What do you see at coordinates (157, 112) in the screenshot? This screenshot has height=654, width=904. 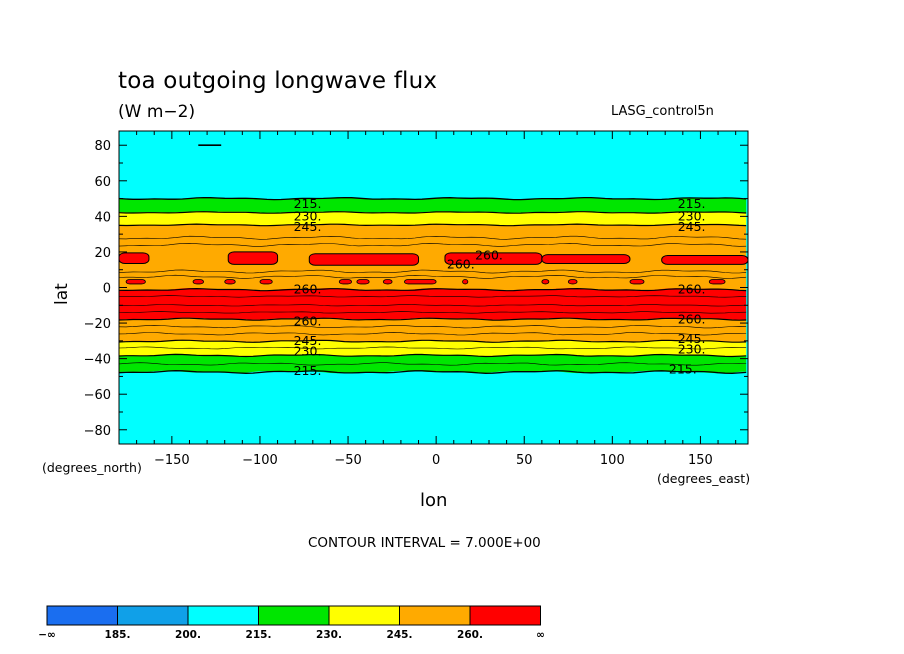 I see `chart-units: (W m−2)` at bounding box center [157, 112].